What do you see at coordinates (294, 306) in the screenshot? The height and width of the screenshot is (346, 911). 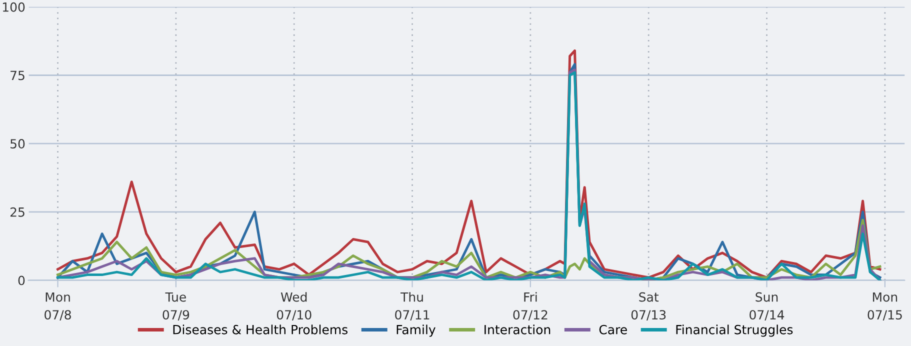 I see `x-tick-label: Wed 07/10` at bounding box center [294, 306].